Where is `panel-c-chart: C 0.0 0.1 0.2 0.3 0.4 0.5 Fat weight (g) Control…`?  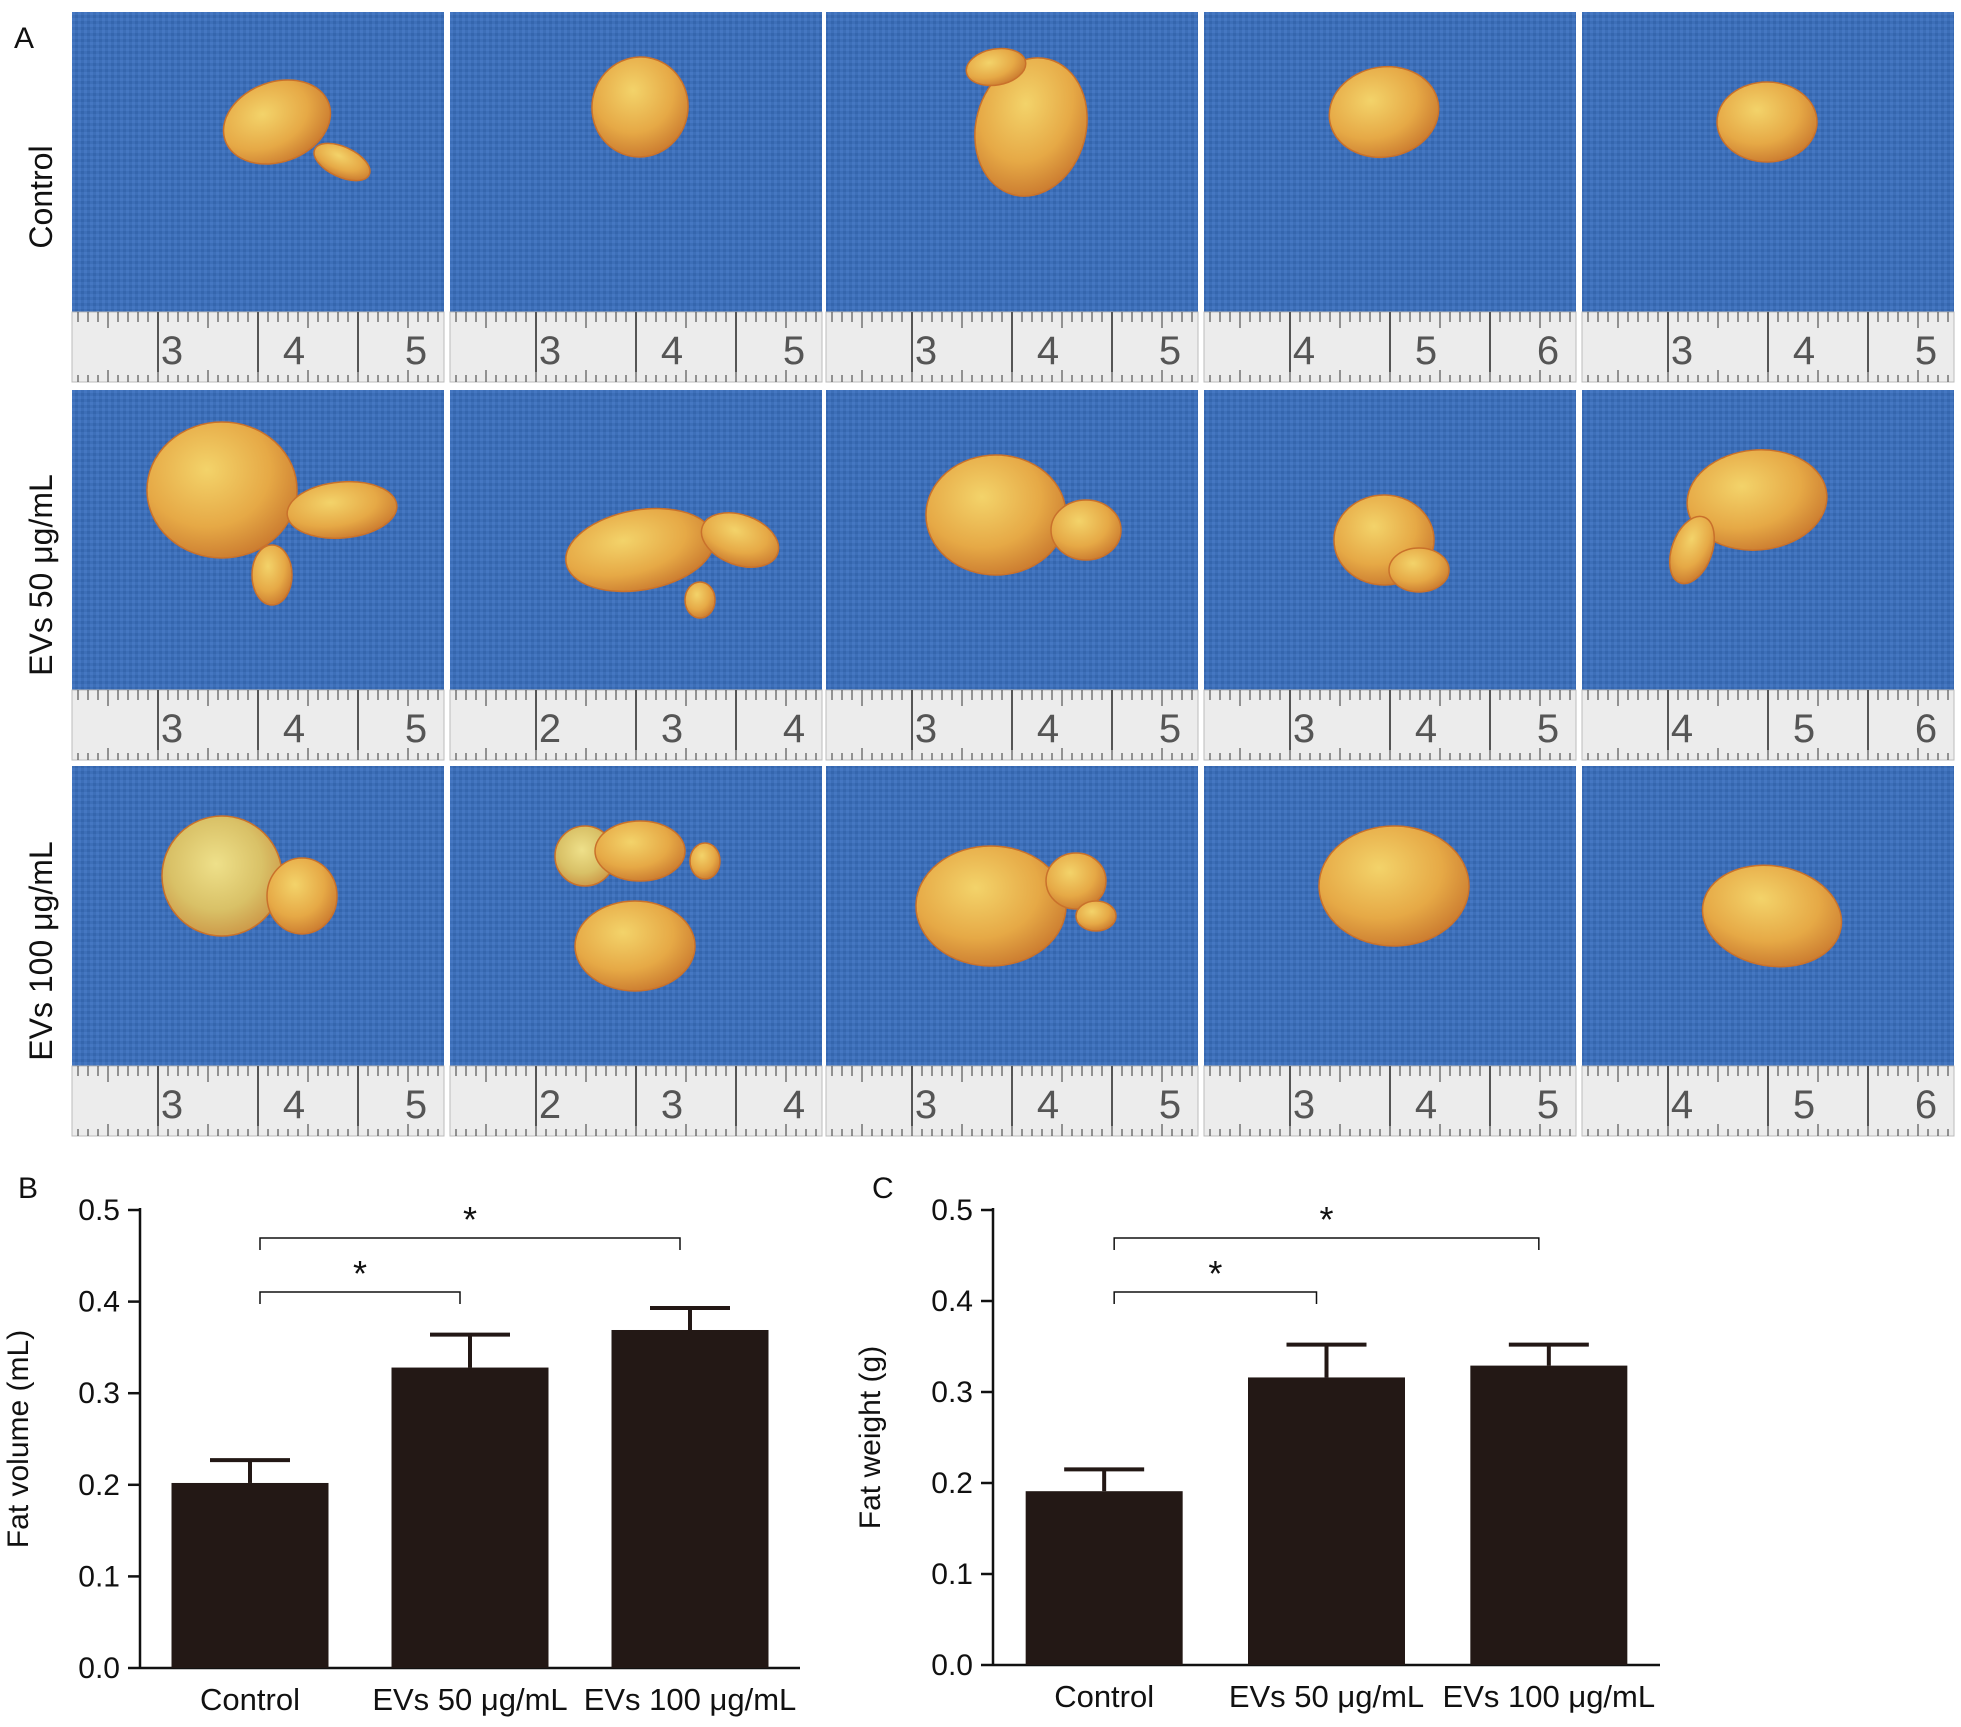 panel-c-chart: C 0.0 0.1 0.2 0.3 0.4 0.5 Fat weight (g) Control… is located at coordinates (1257, 1443).